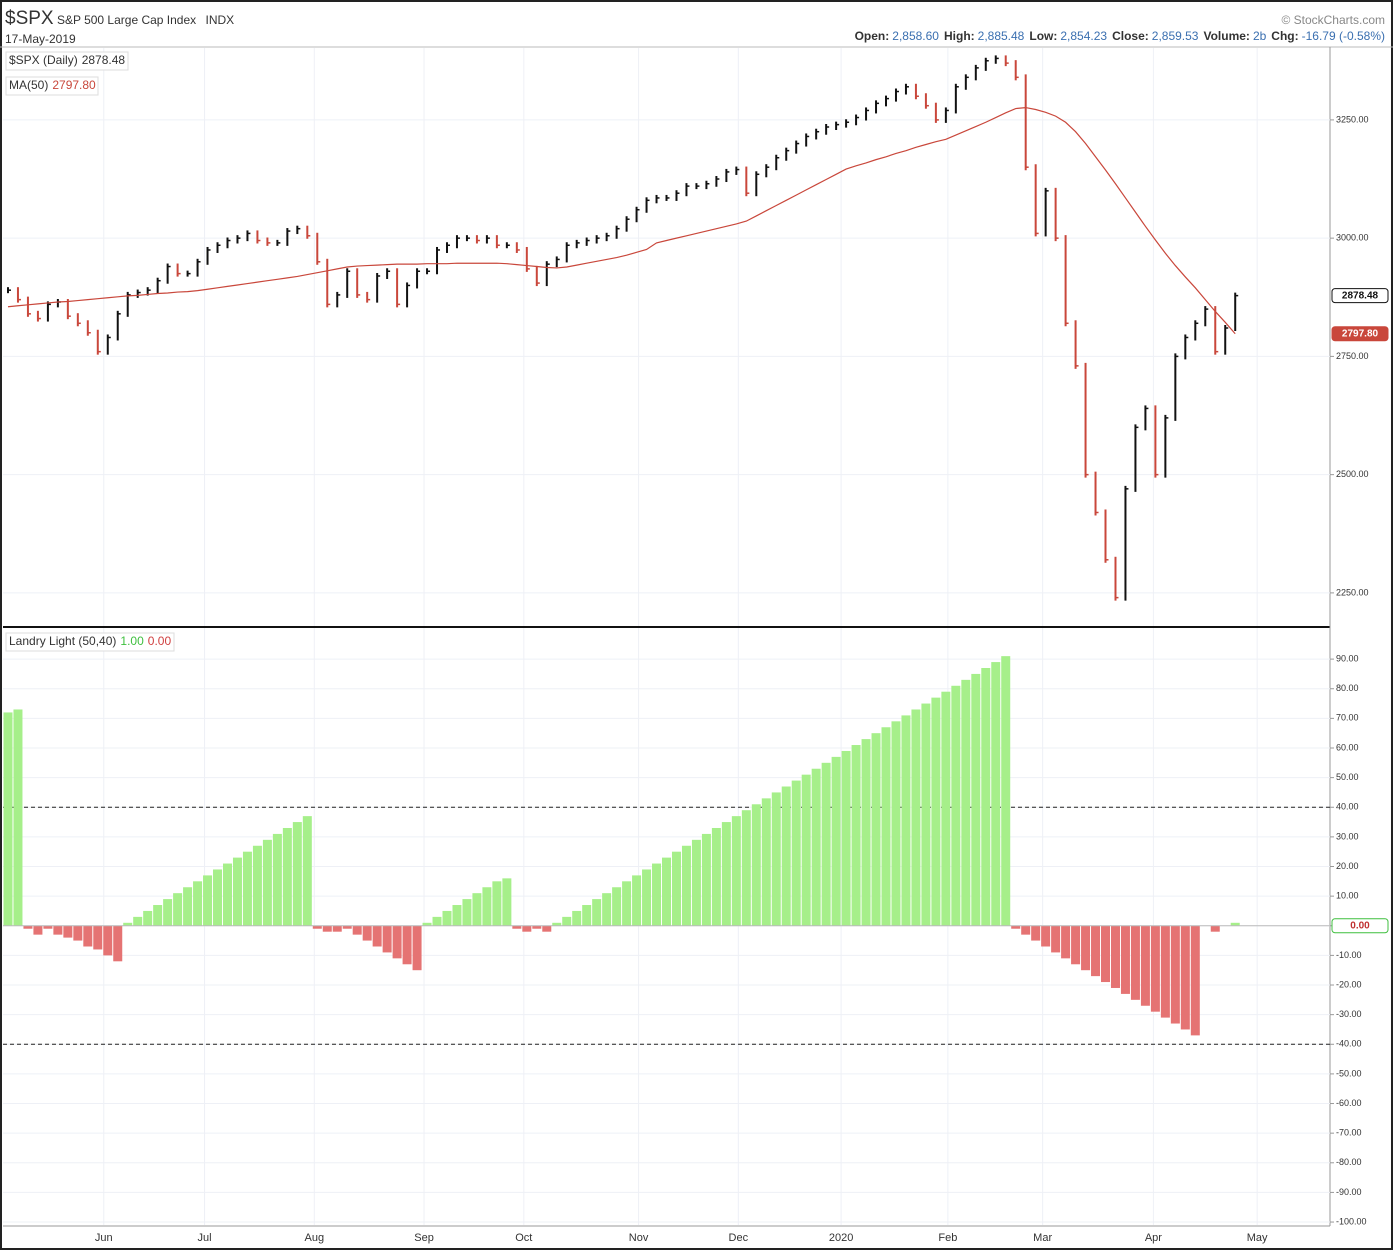 The width and height of the screenshot is (1393, 1250). What do you see at coordinates (205, 1238) in the screenshot?
I see `x-tick-label: Jul` at bounding box center [205, 1238].